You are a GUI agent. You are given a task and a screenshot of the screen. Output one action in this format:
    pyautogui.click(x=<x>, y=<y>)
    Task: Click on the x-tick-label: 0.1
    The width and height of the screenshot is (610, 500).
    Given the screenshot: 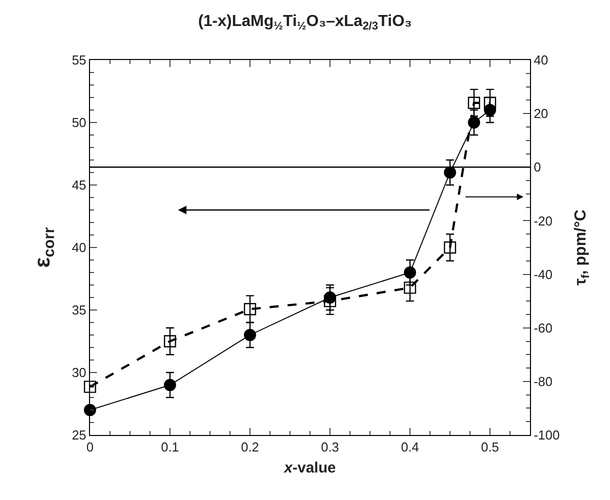 What is the action you would take?
    pyautogui.click(x=170, y=447)
    